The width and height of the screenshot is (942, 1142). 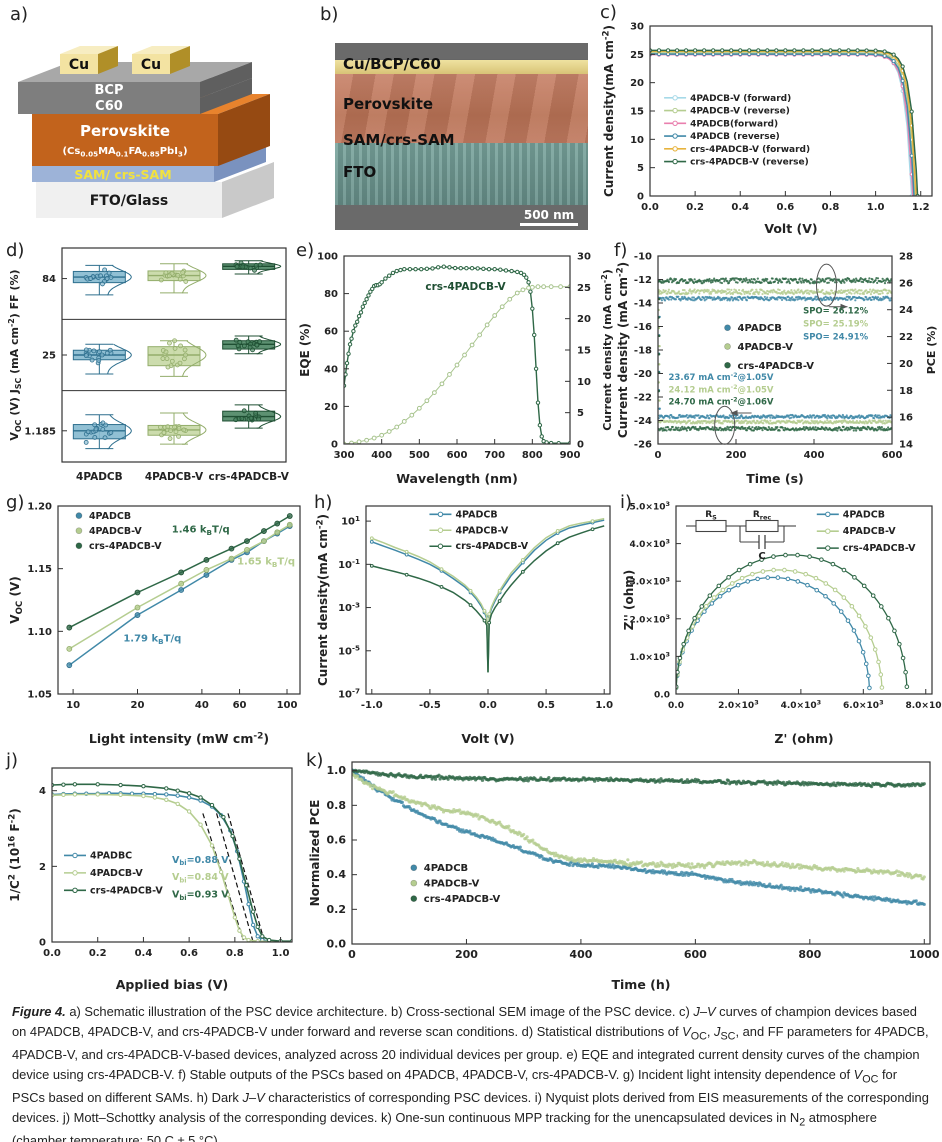 What do you see at coordinates (906, 283) in the screenshot?
I see `y2-tick-label: 26` at bounding box center [906, 283].